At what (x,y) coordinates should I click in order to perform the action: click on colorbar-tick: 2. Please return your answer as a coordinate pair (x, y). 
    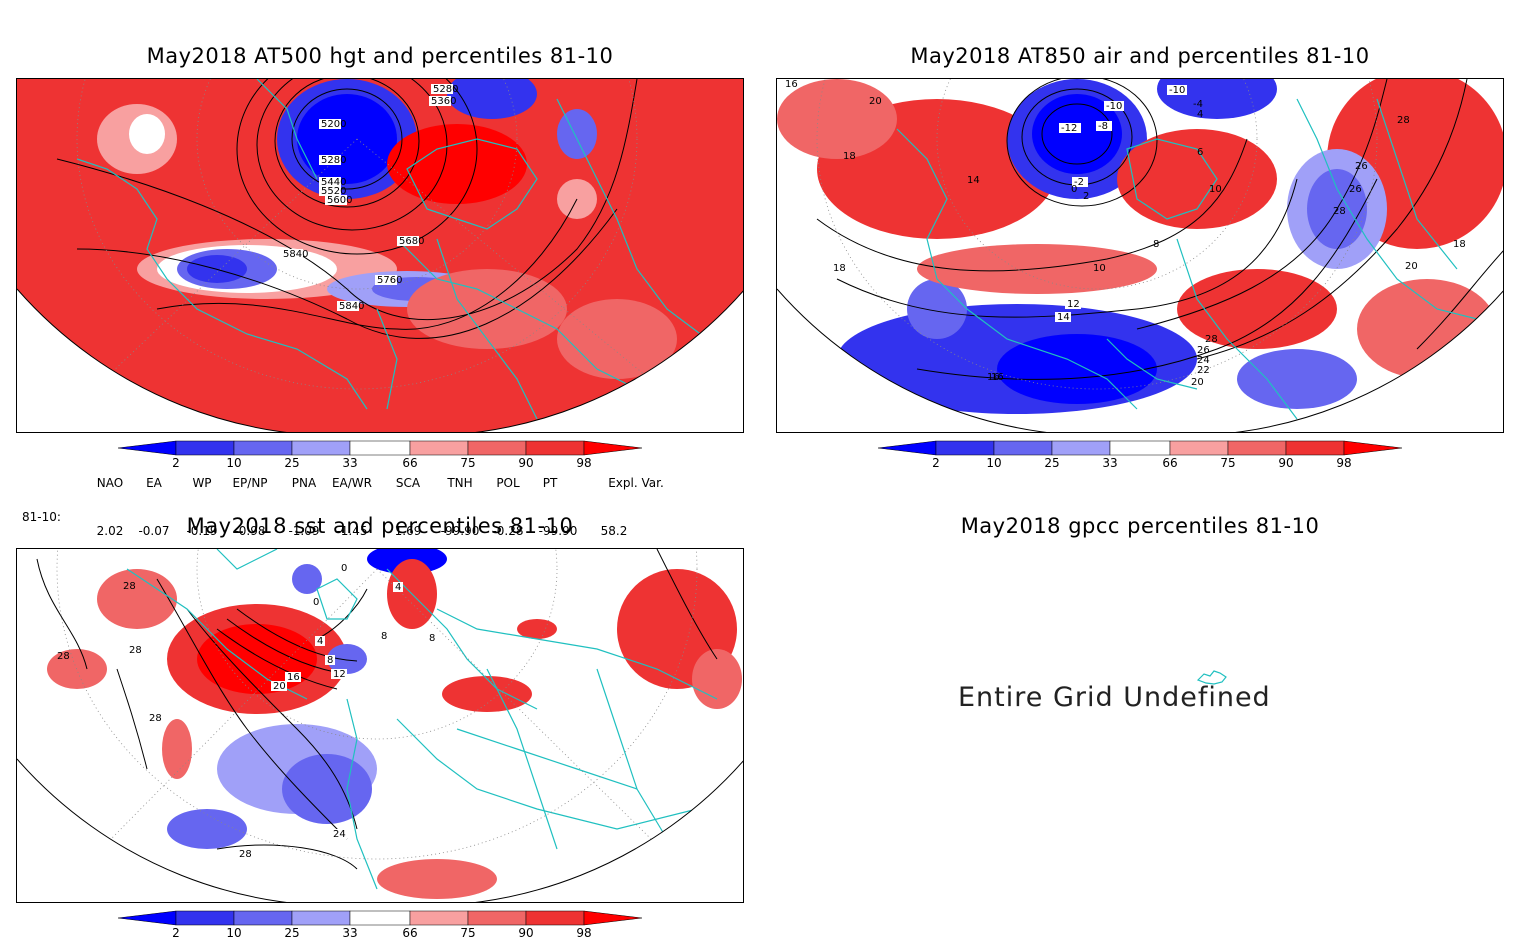
    Looking at the image, I should click on (176, 463).